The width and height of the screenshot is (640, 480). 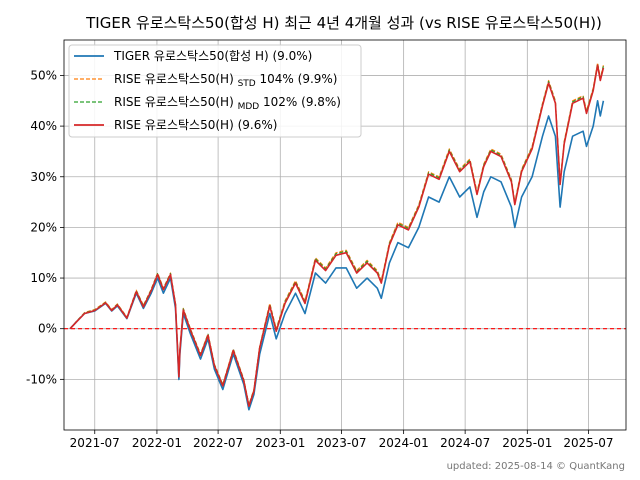 What do you see at coordinates (280, 443) in the screenshot?
I see `x-tick-label: 2023-01` at bounding box center [280, 443].